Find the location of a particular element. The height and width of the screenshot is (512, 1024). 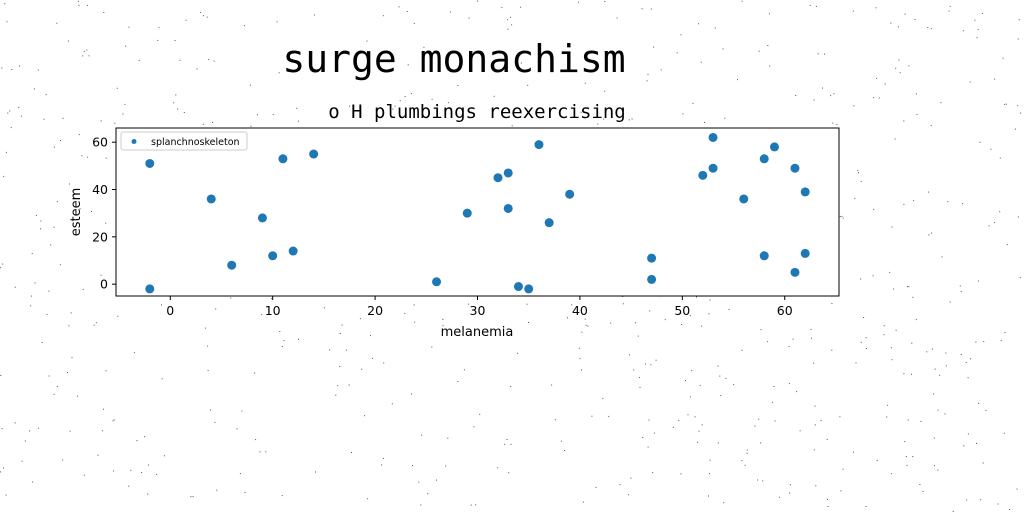

y-tick-label: 0 is located at coordinates (104, 284).